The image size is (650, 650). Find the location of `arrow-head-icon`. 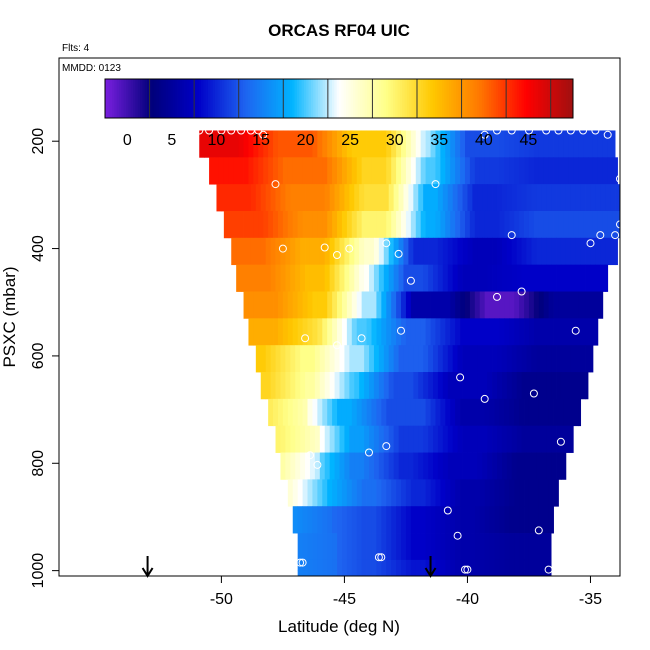

arrow-head-icon is located at coordinates (430, 572).